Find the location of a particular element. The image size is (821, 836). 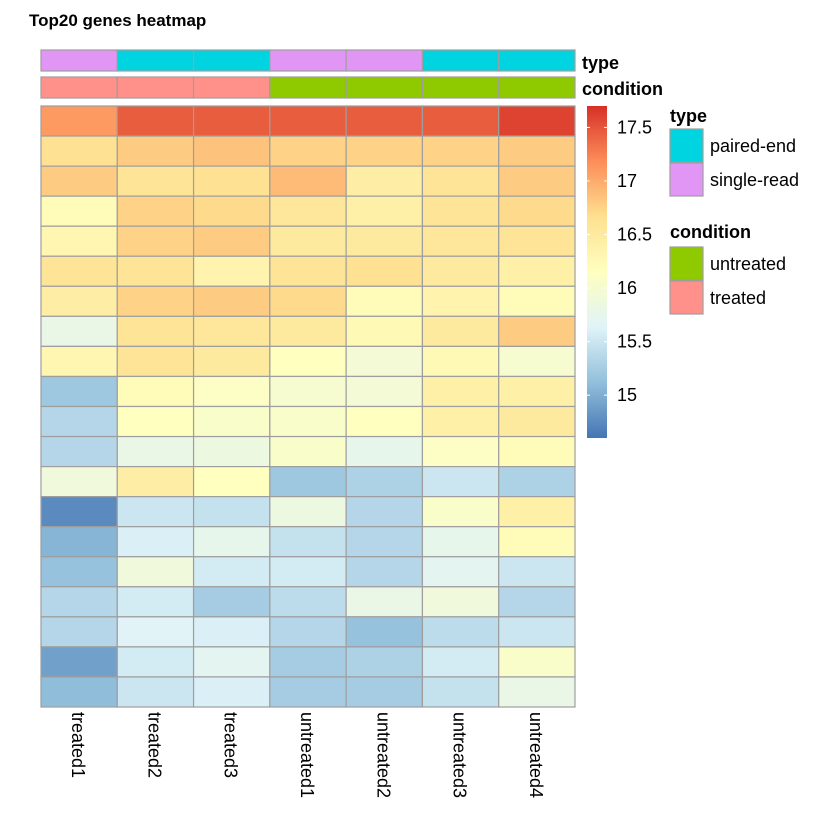

column-label-untreated1: untreated1 is located at coordinates (307, 755).